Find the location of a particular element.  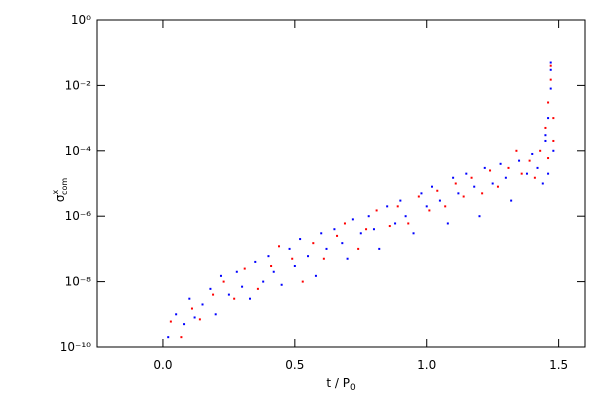

y-label-base: σ is located at coordinates (60, 198).